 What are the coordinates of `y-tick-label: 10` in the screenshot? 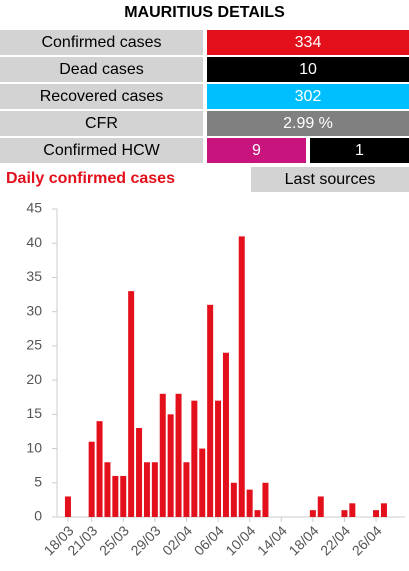 It's located at (34, 447).